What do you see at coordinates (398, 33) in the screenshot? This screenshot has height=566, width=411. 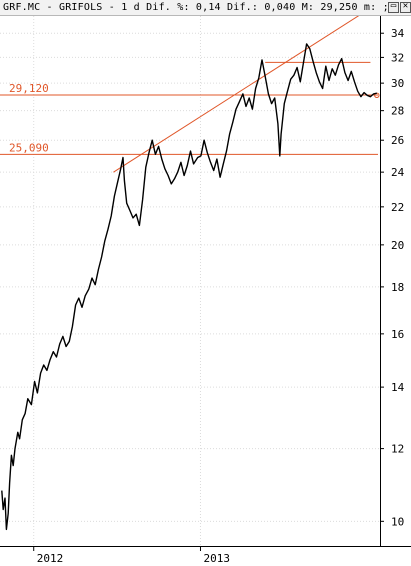 I see `y-tick-label: 34` at bounding box center [398, 33].